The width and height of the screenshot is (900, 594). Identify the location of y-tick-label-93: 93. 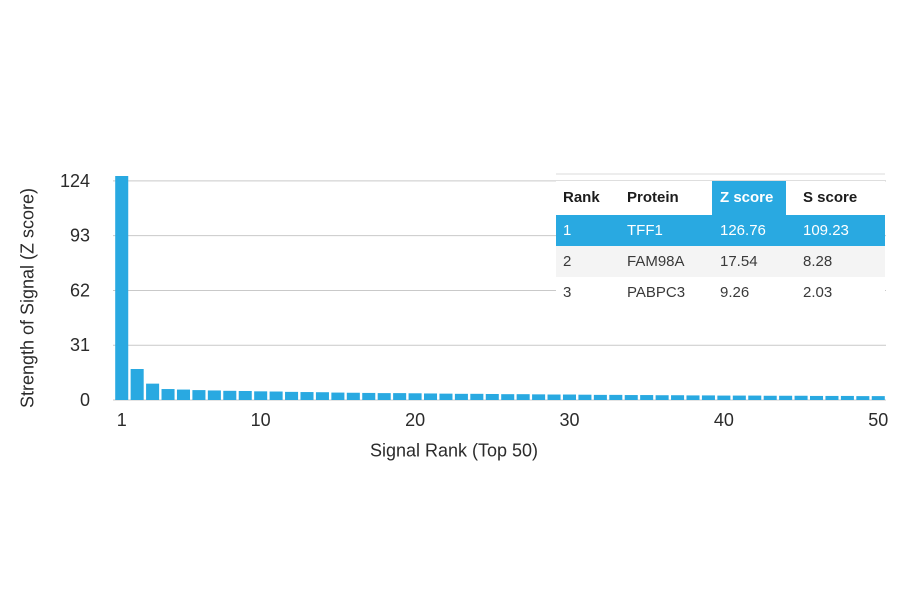
(80, 236).